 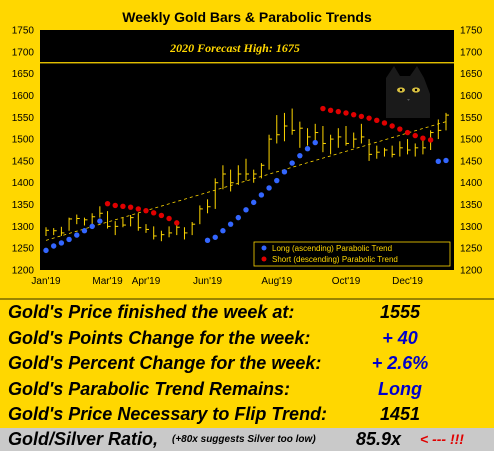 What do you see at coordinates (400, 363) in the screenshot?
I see `stat-value: + 2.6%` at bounding box center [400, 363].